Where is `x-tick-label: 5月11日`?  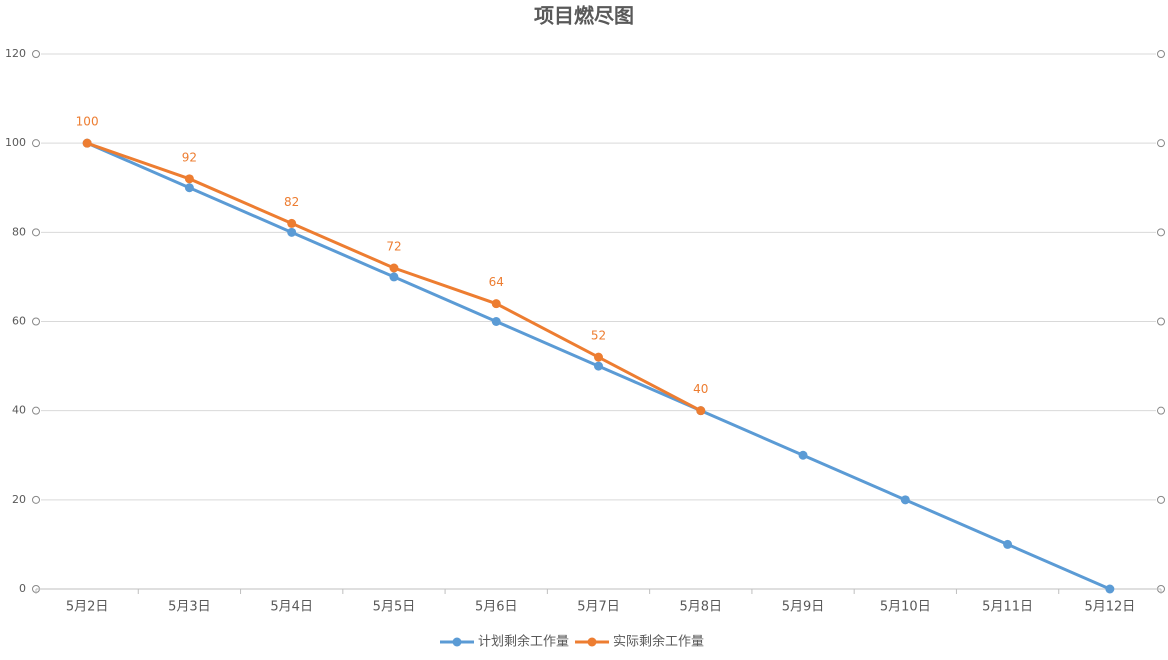
x-tick-label: 5月11日 is located at coordinates (1007, 607).